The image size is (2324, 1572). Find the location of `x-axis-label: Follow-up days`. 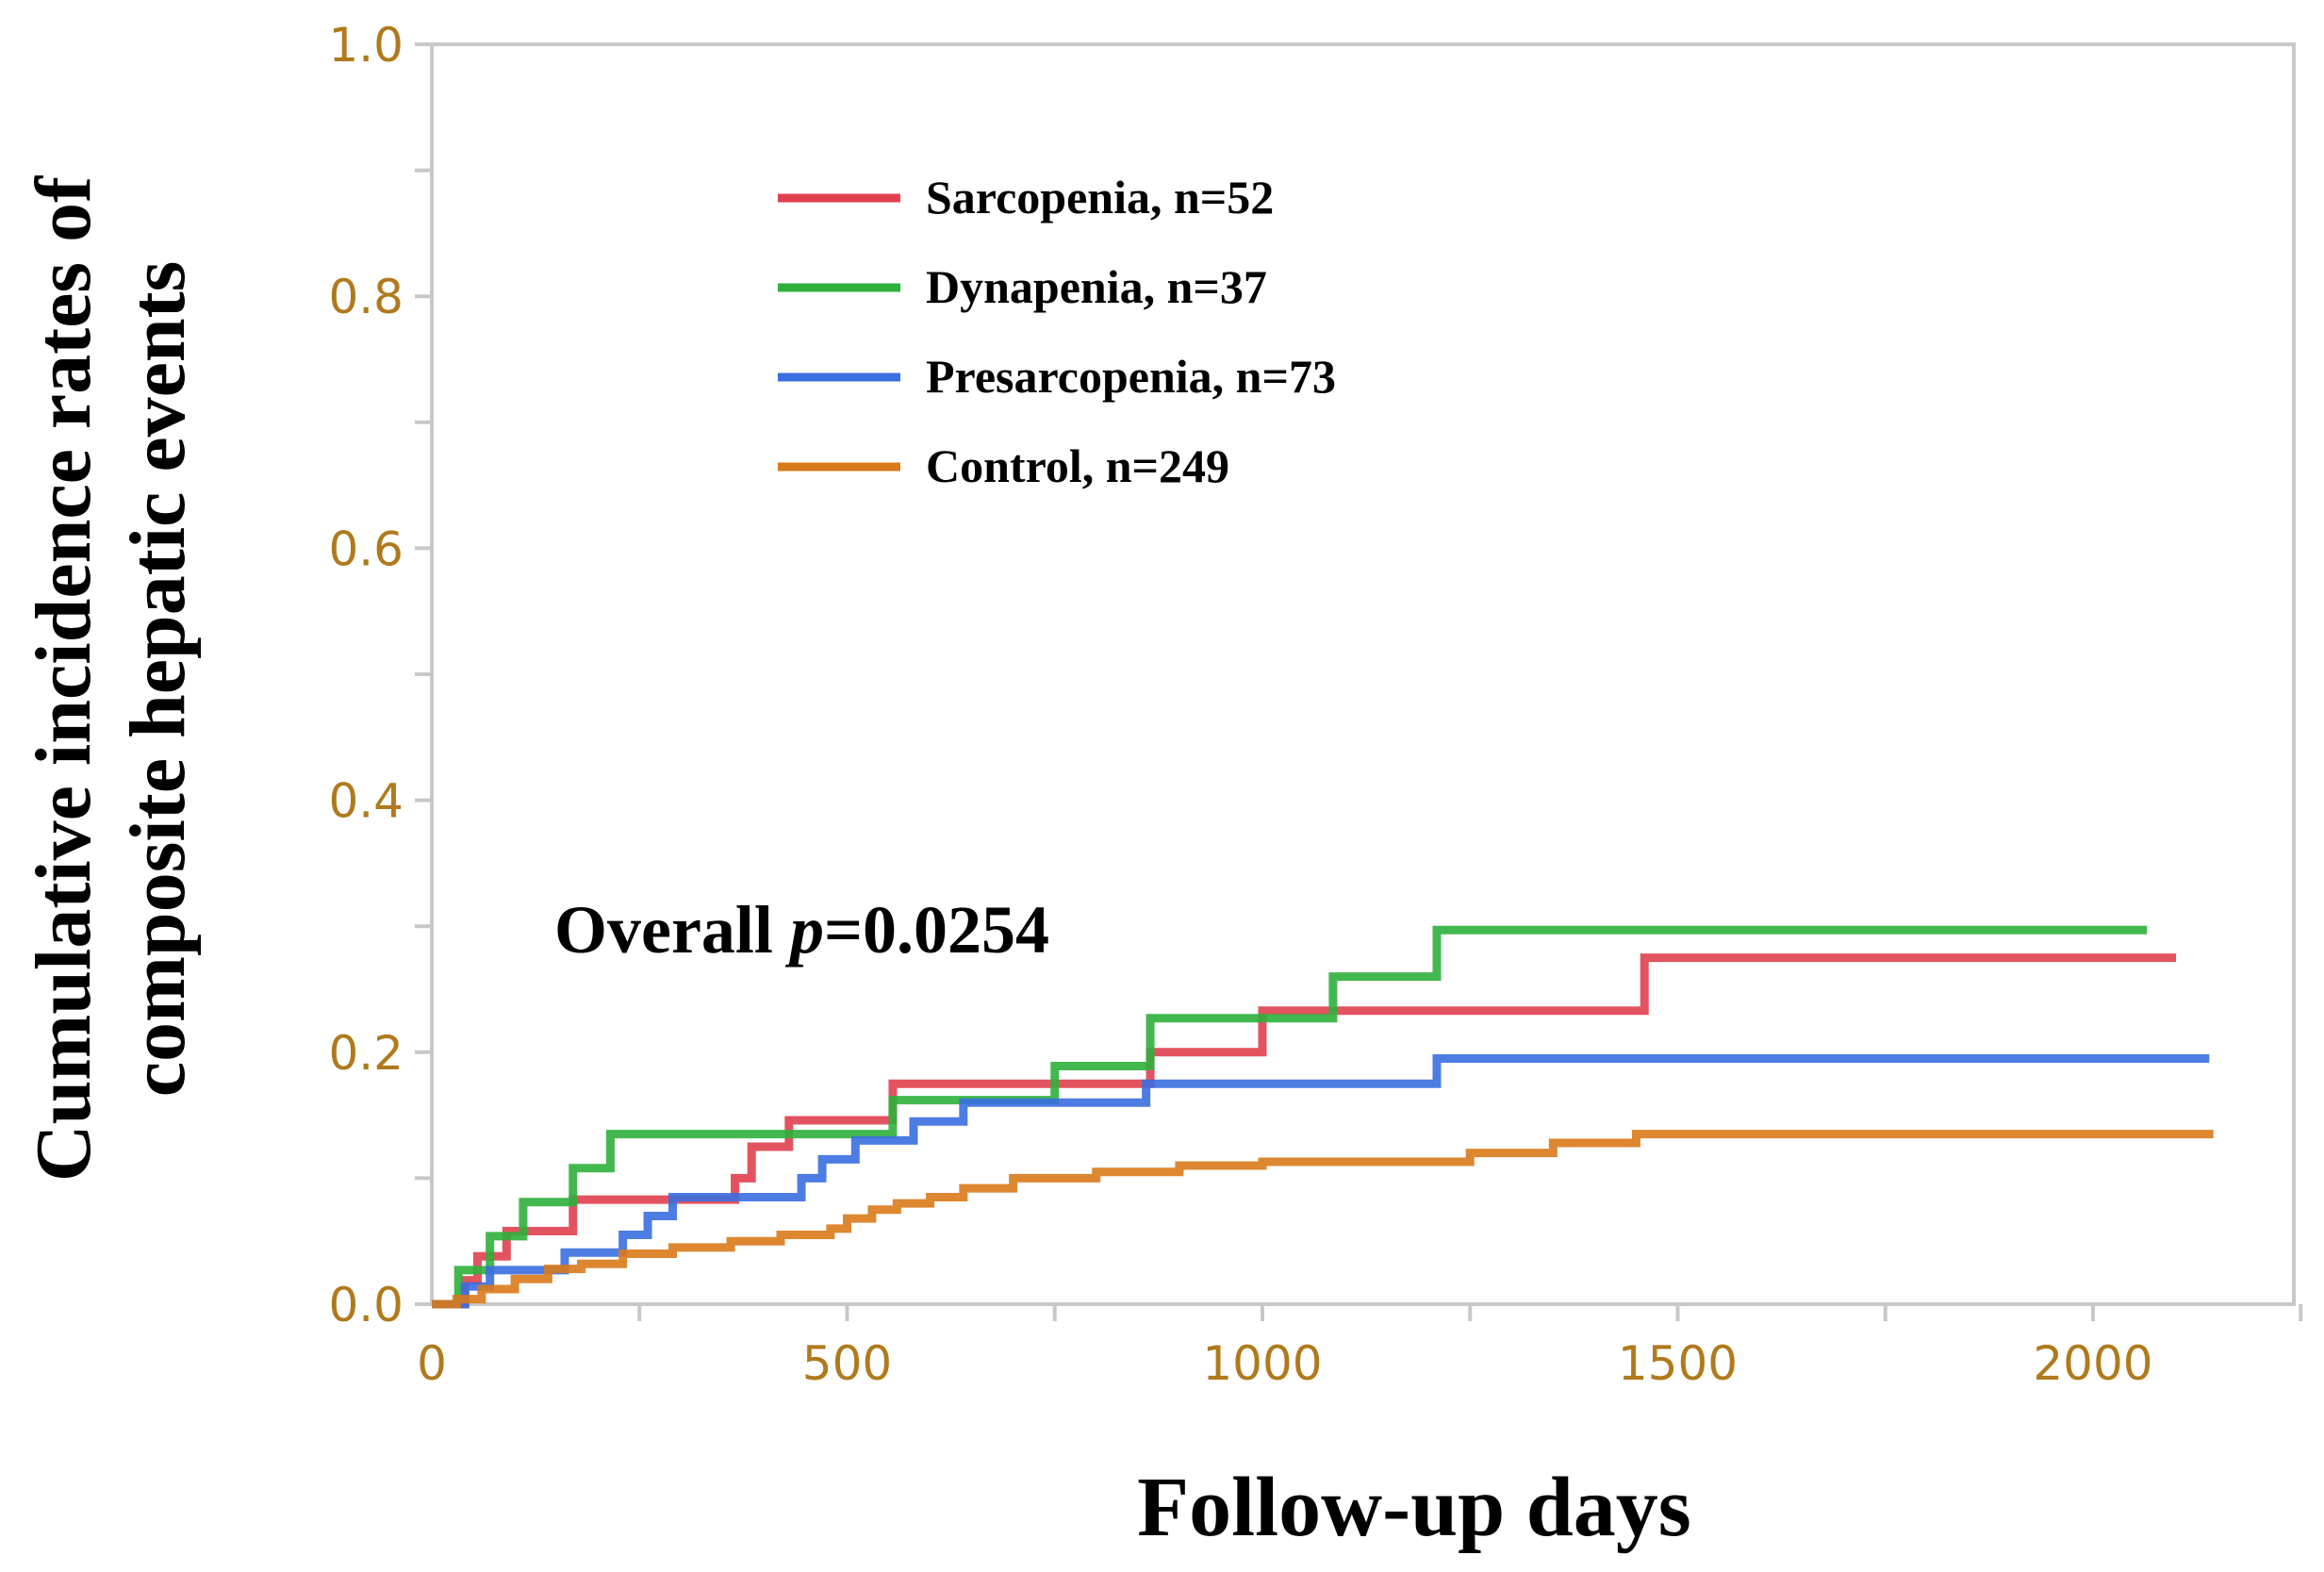

x-axis-label: Follow-up days is located at coordinates (1414, 1507).